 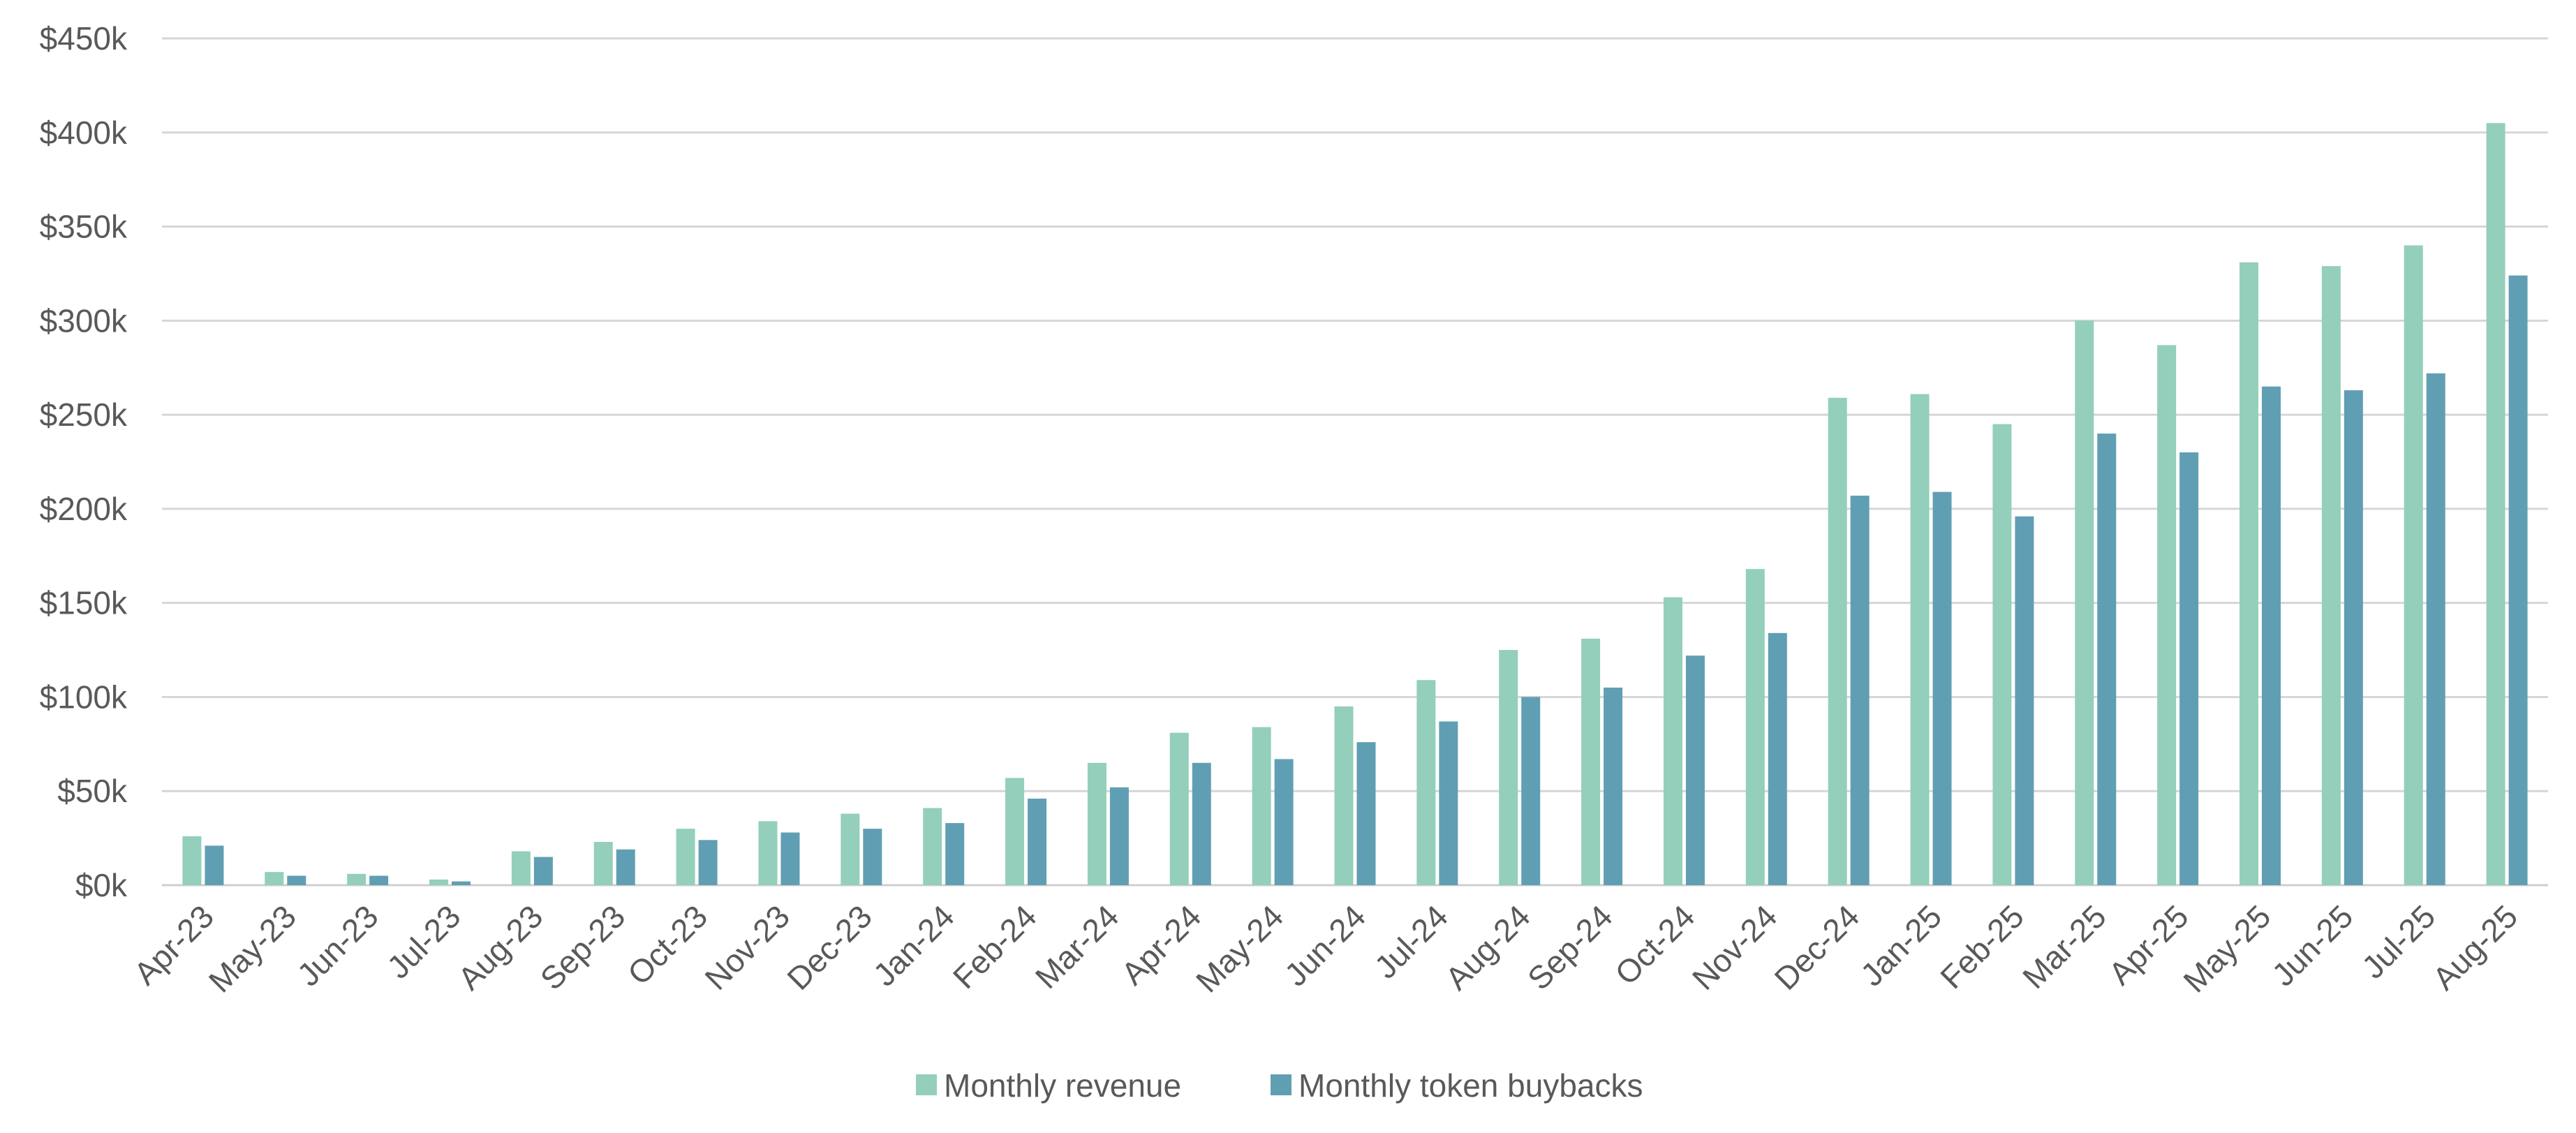 What do you see at coordinates (337, 945) in the screenshot?
I see `x-tick-label: Jun-23` at bounding box center [337, 945].